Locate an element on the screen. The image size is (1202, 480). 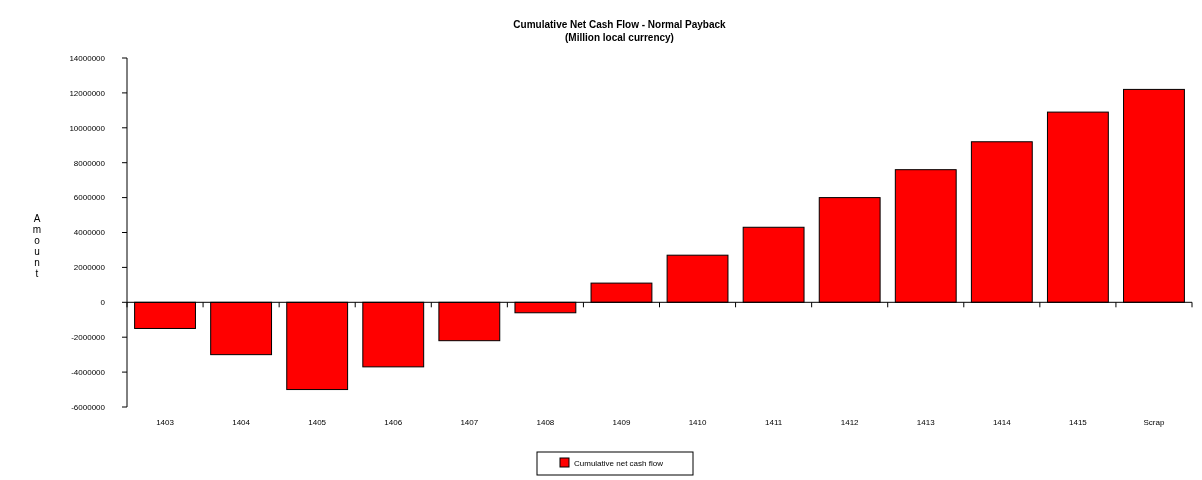
chart-title: Cumulative Net Cash Flow - Normal Payback is located at coordinates (620, 24).